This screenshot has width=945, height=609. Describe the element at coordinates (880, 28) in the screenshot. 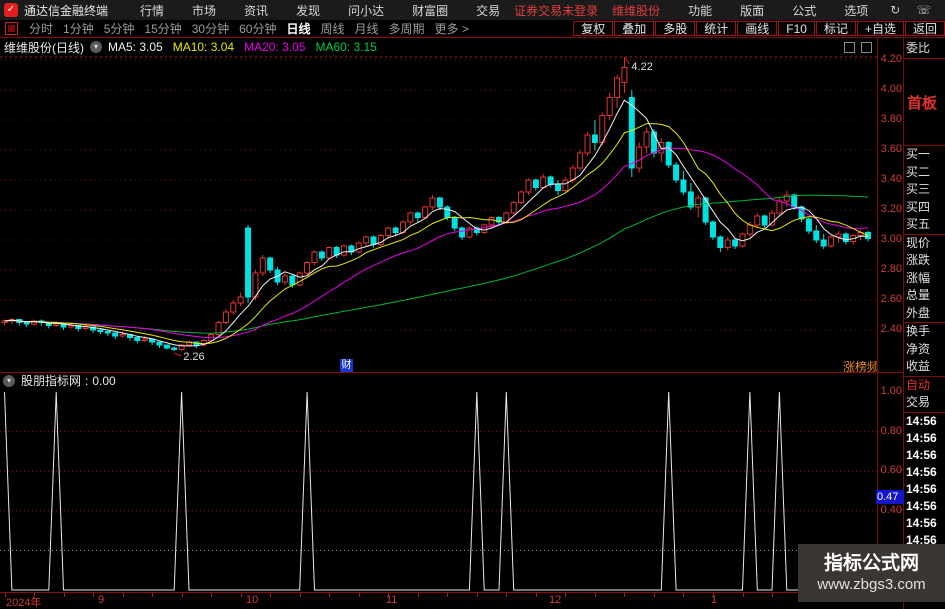

I see `toolbar-button: +自选` at that location.